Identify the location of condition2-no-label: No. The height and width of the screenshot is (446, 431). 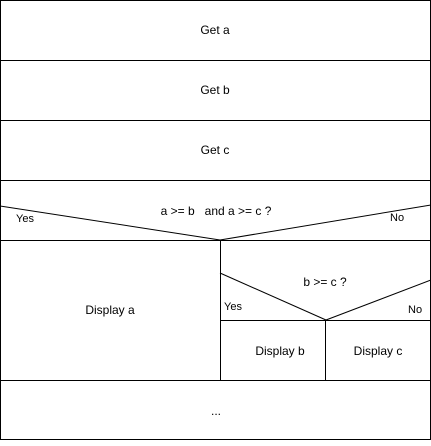
(415, 310).